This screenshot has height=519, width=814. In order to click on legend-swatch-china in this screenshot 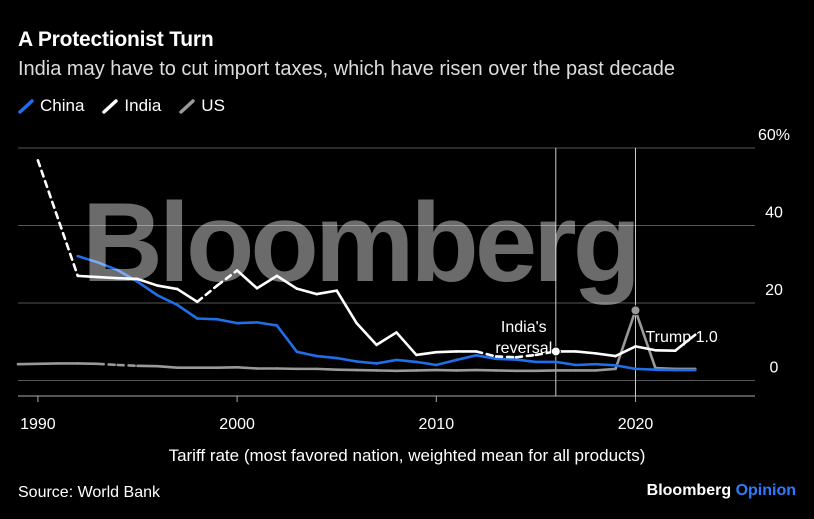, I will do `click(26, 106)`.